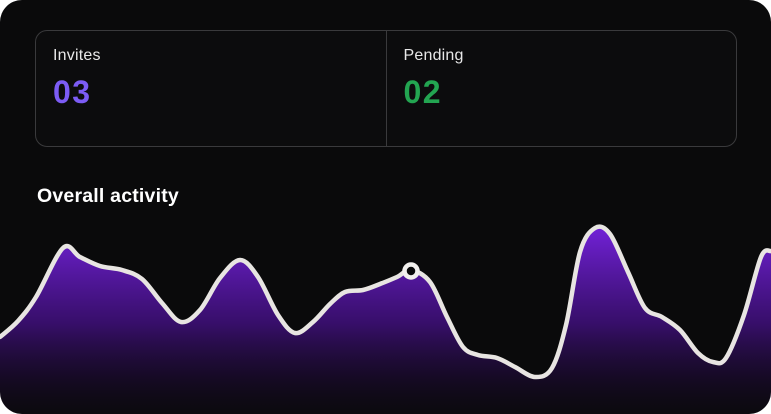 The width and height of the screenshot is (771, 414). What do you see at coordinates (108, 196) in the screenshot?
I see `section-title: Overall activity` at bounding box center [108, 196].